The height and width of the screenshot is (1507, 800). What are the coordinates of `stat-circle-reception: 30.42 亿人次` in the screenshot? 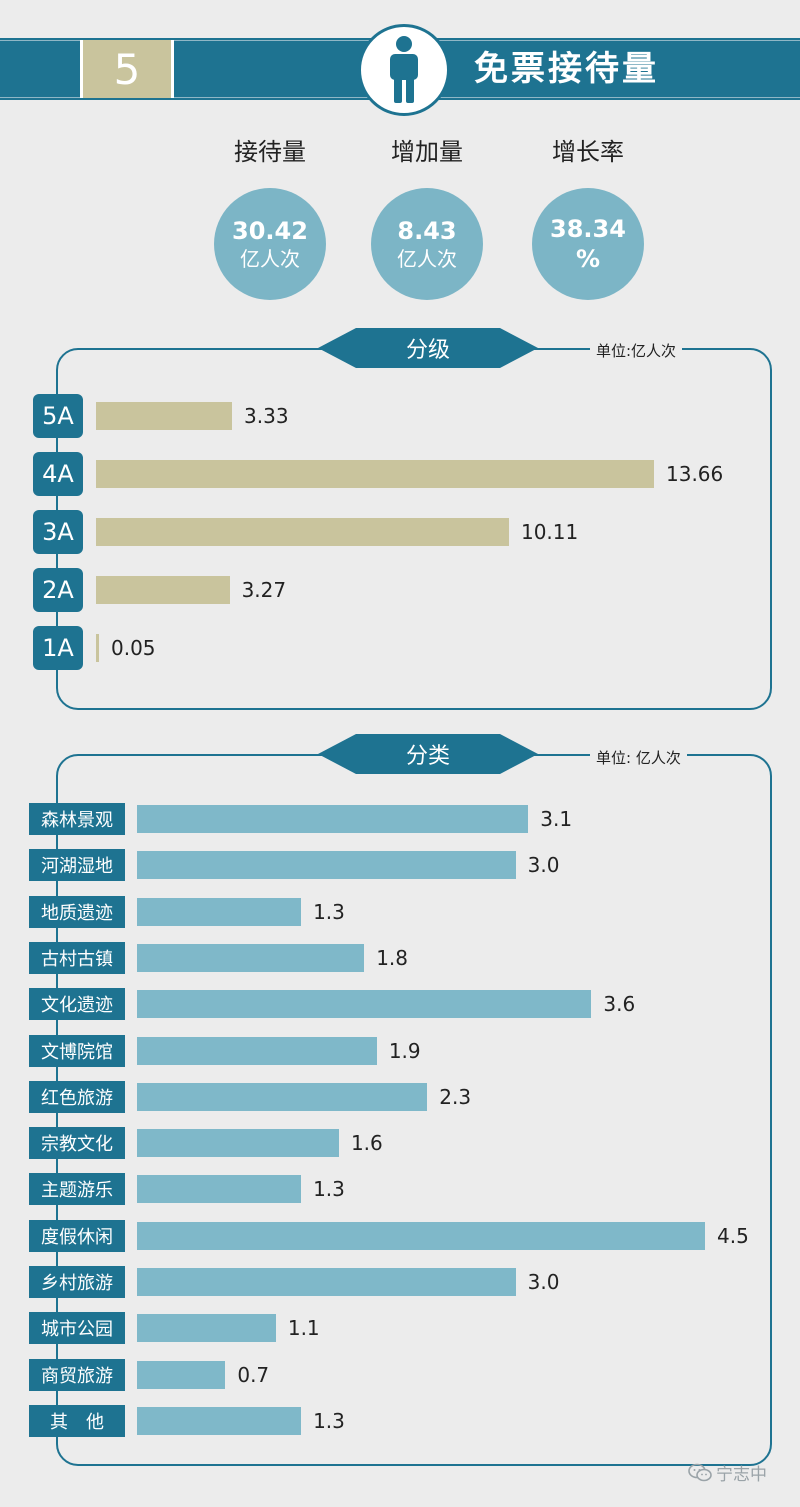 It's located at (270, 244).